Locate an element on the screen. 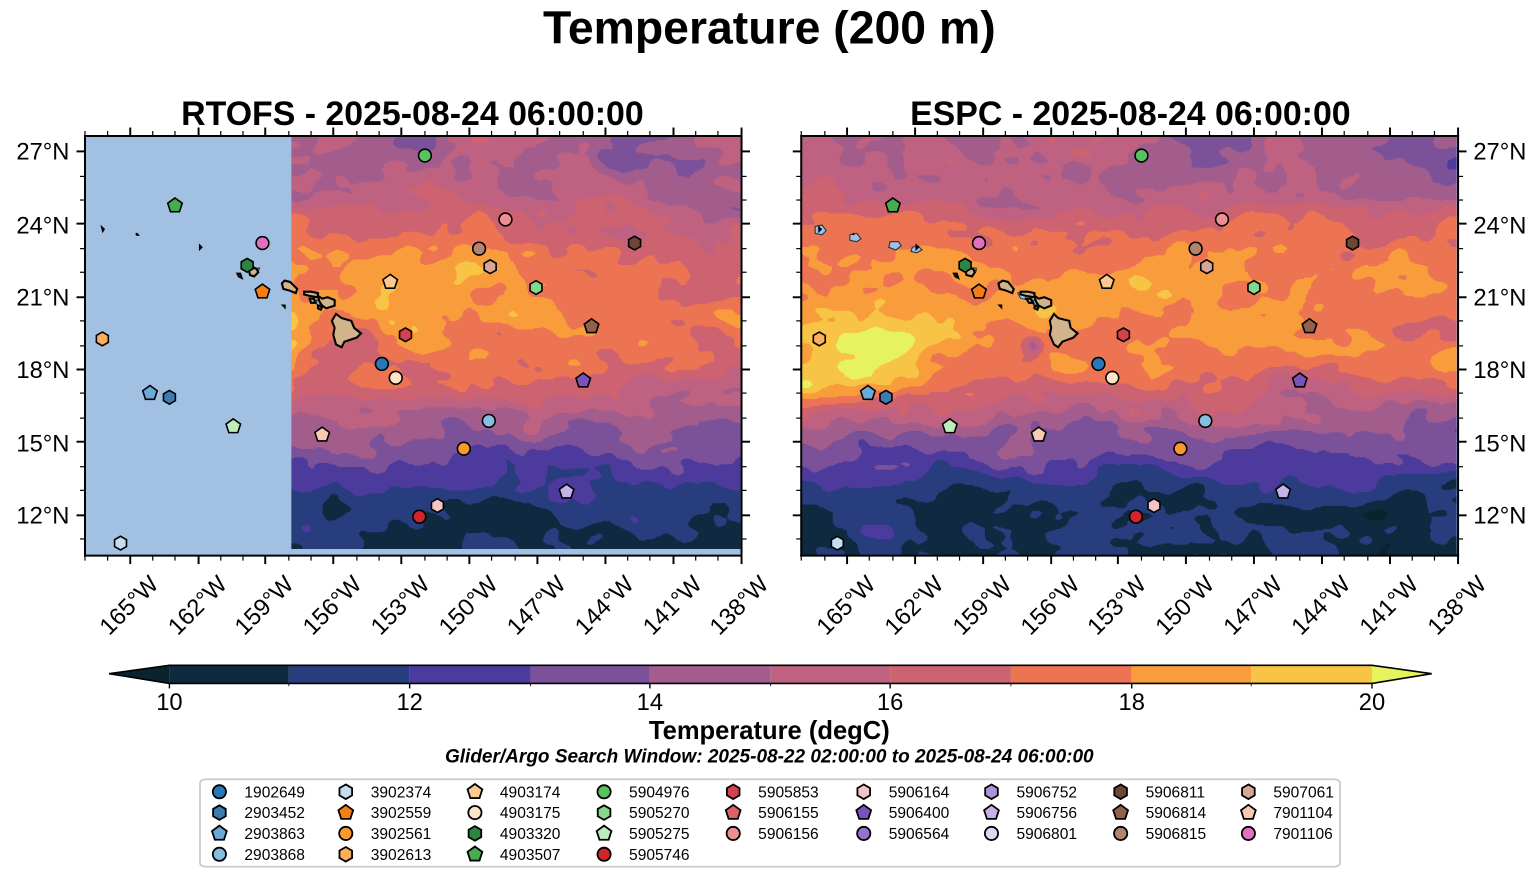 The image size is (1540, 889). svg-text: 3902559 is located at coordinates (401, 813).